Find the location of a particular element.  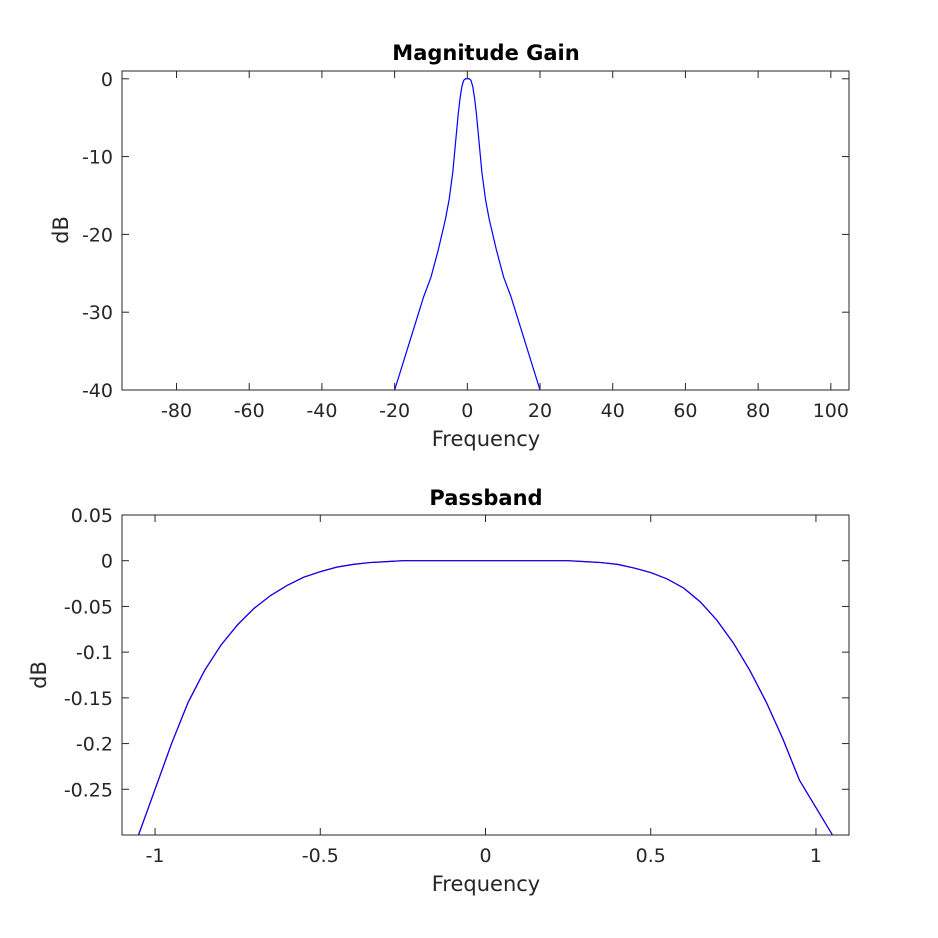

passband-x-axis-label: Frequency is located at coordinates (486, 884).